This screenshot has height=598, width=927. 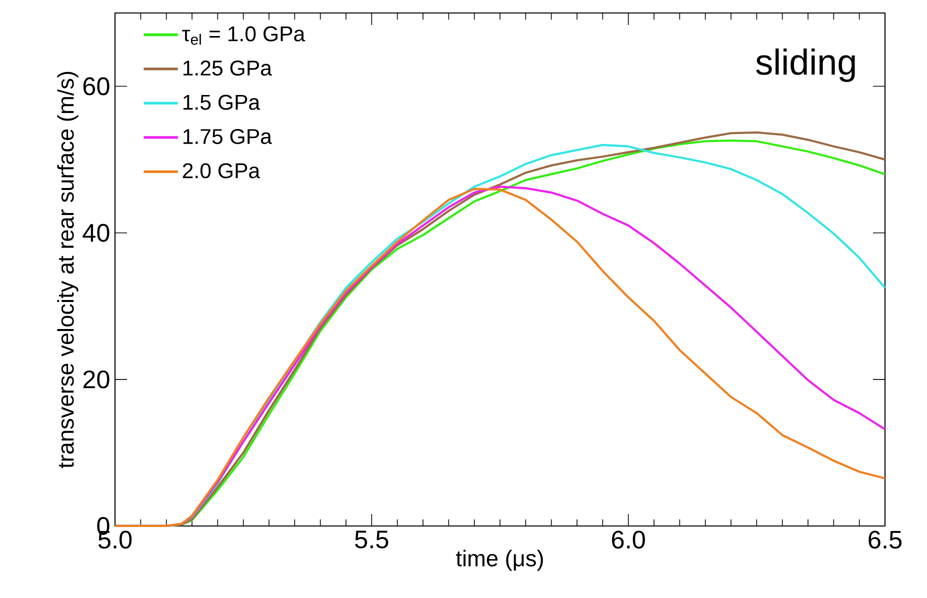 I want to click on y-axis-title: transverse velocity at rear surface (m/s), so click(x=67, y=270).